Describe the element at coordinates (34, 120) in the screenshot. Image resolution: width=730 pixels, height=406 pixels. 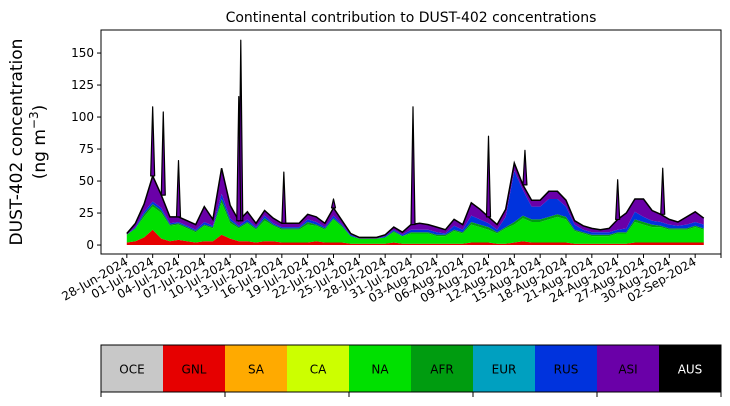
I see `y-axis-label-exponent: −3` at that location.